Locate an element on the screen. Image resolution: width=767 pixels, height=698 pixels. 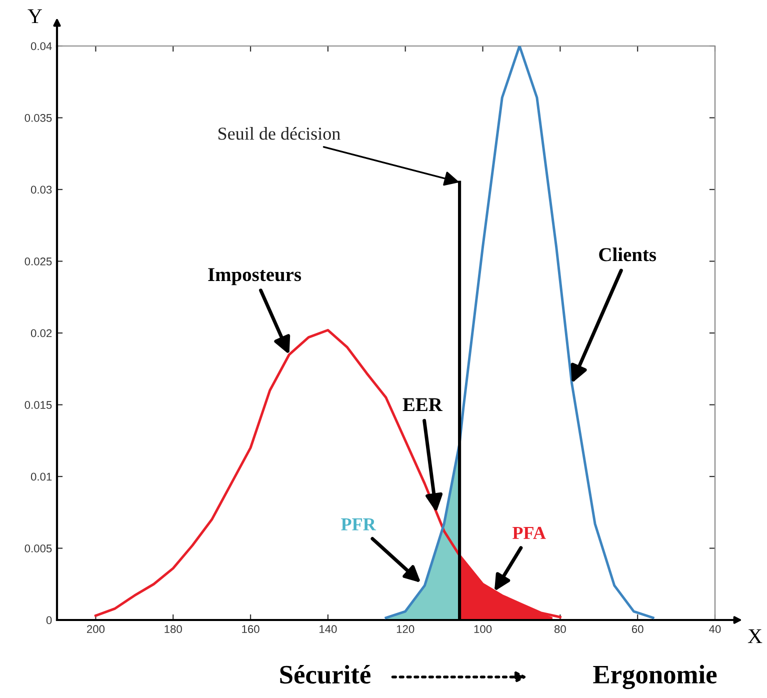
annotation: EER is located at coordinates (422, 405).